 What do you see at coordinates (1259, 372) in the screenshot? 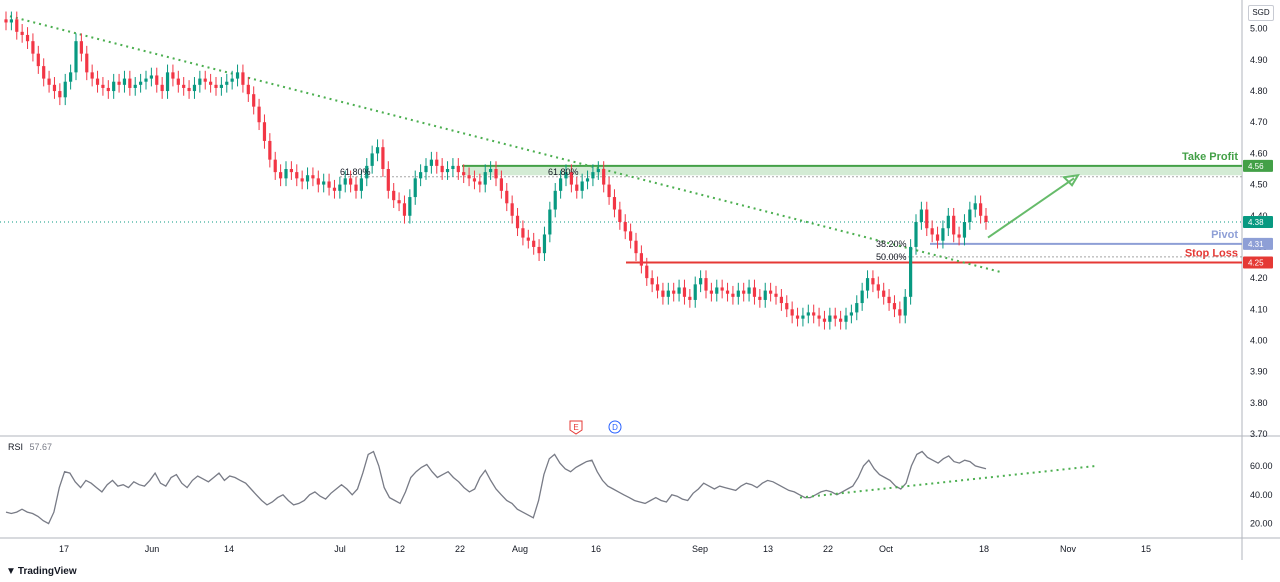
I see `price-tick-label: 3.90` at bounding box center [1259, 372].